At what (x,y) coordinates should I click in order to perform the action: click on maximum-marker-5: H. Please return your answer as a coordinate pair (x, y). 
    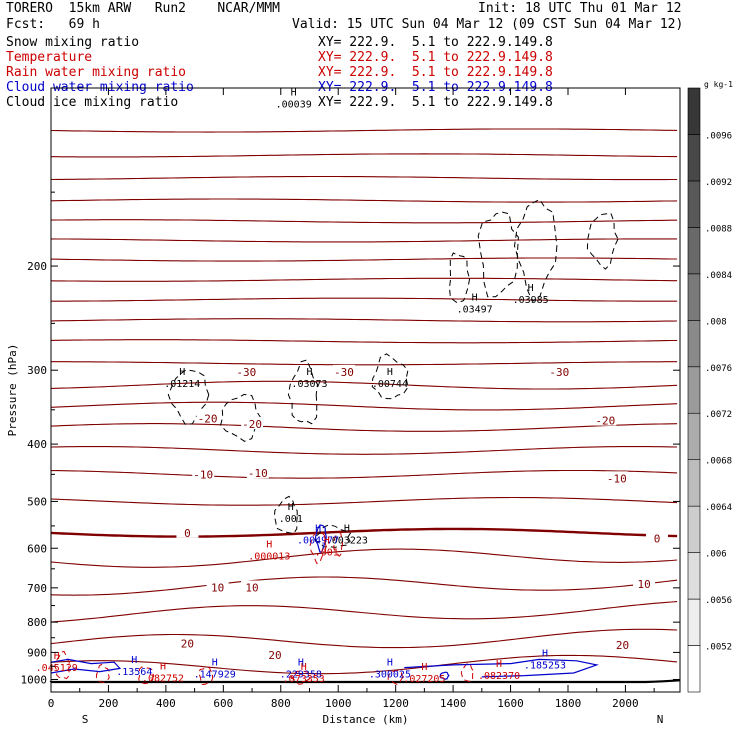
    Looking at the image, I should click on (531, 288).